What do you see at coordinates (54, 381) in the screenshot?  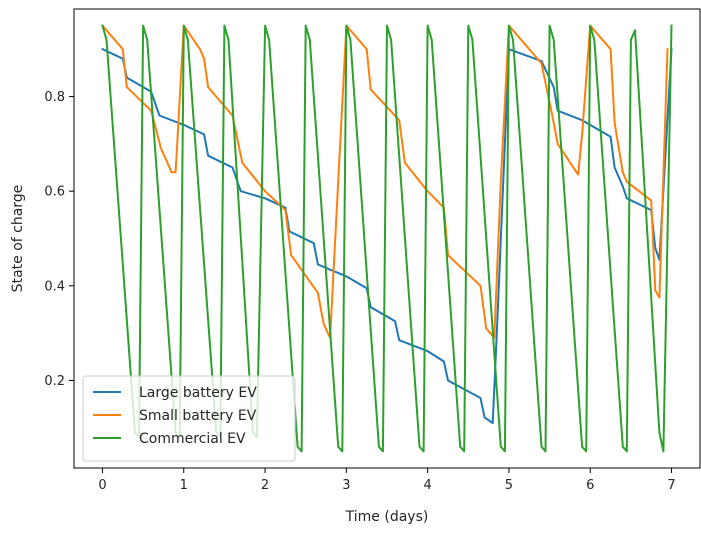 I see `y-tick-label: 0.2` at bounding box center [54, 381].